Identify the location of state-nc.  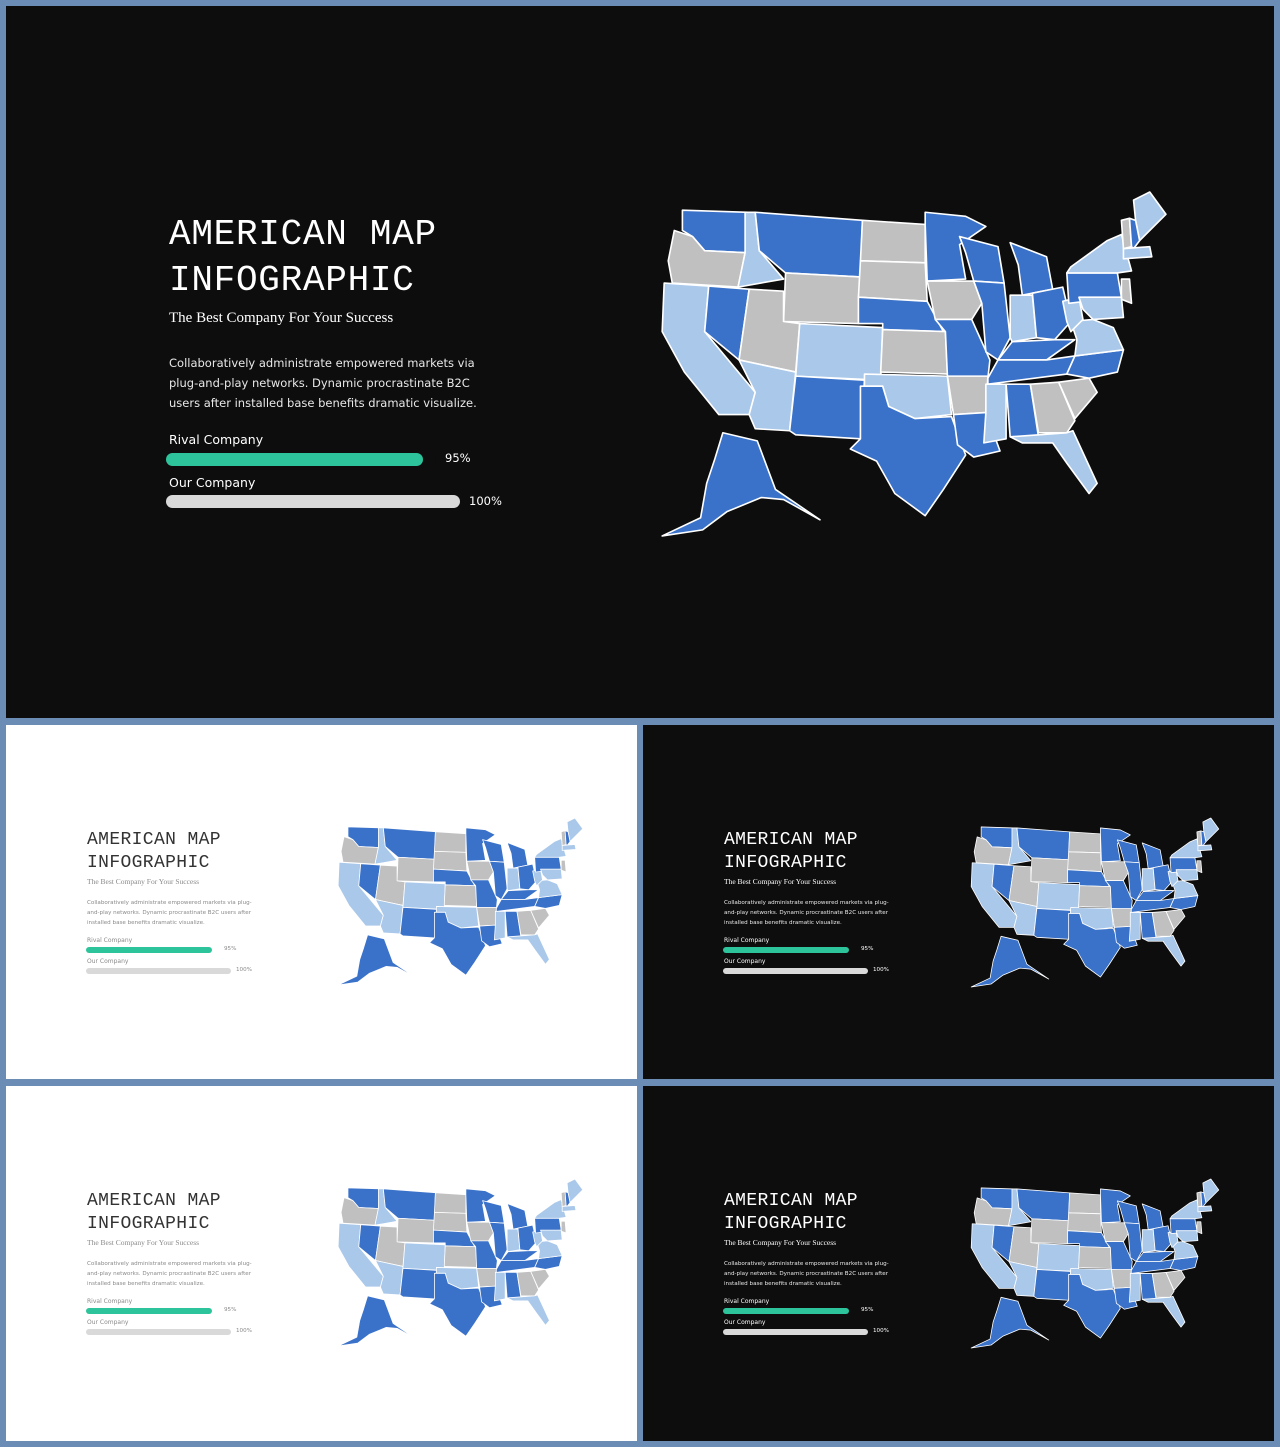
(548, 1262).